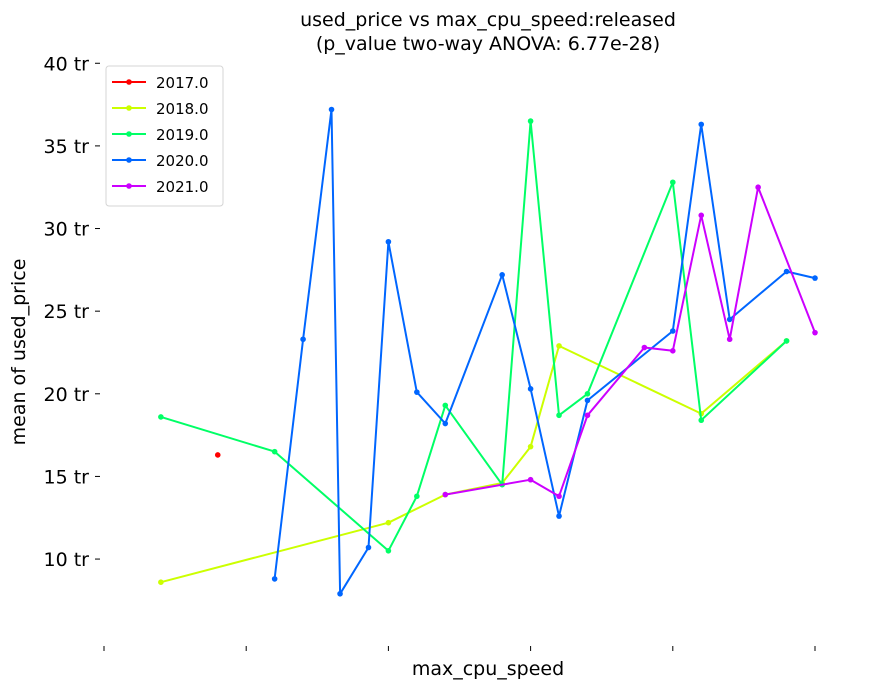 This screenshot has height=690, width=889. I want to click on y-tick-label: 40 tr, so click(67, 64).